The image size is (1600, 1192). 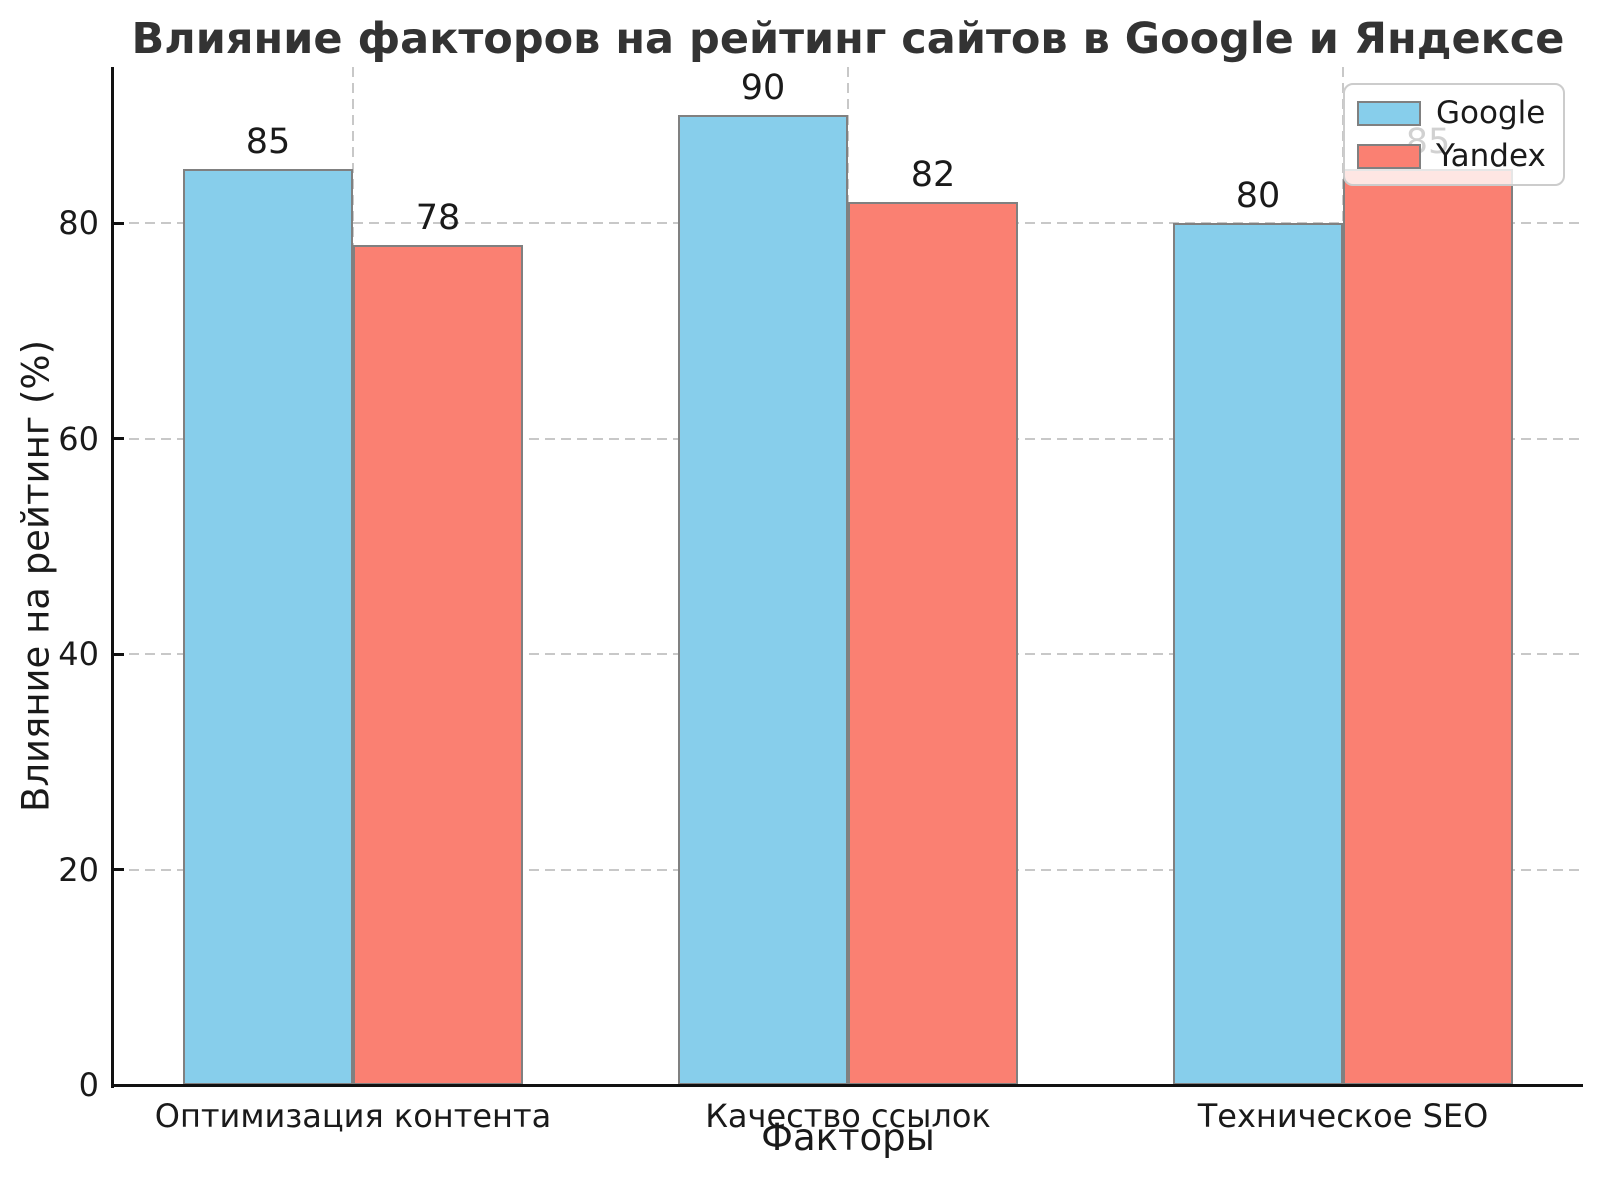 I want to click on x-axis-spine, so click(x=847, y=1085).